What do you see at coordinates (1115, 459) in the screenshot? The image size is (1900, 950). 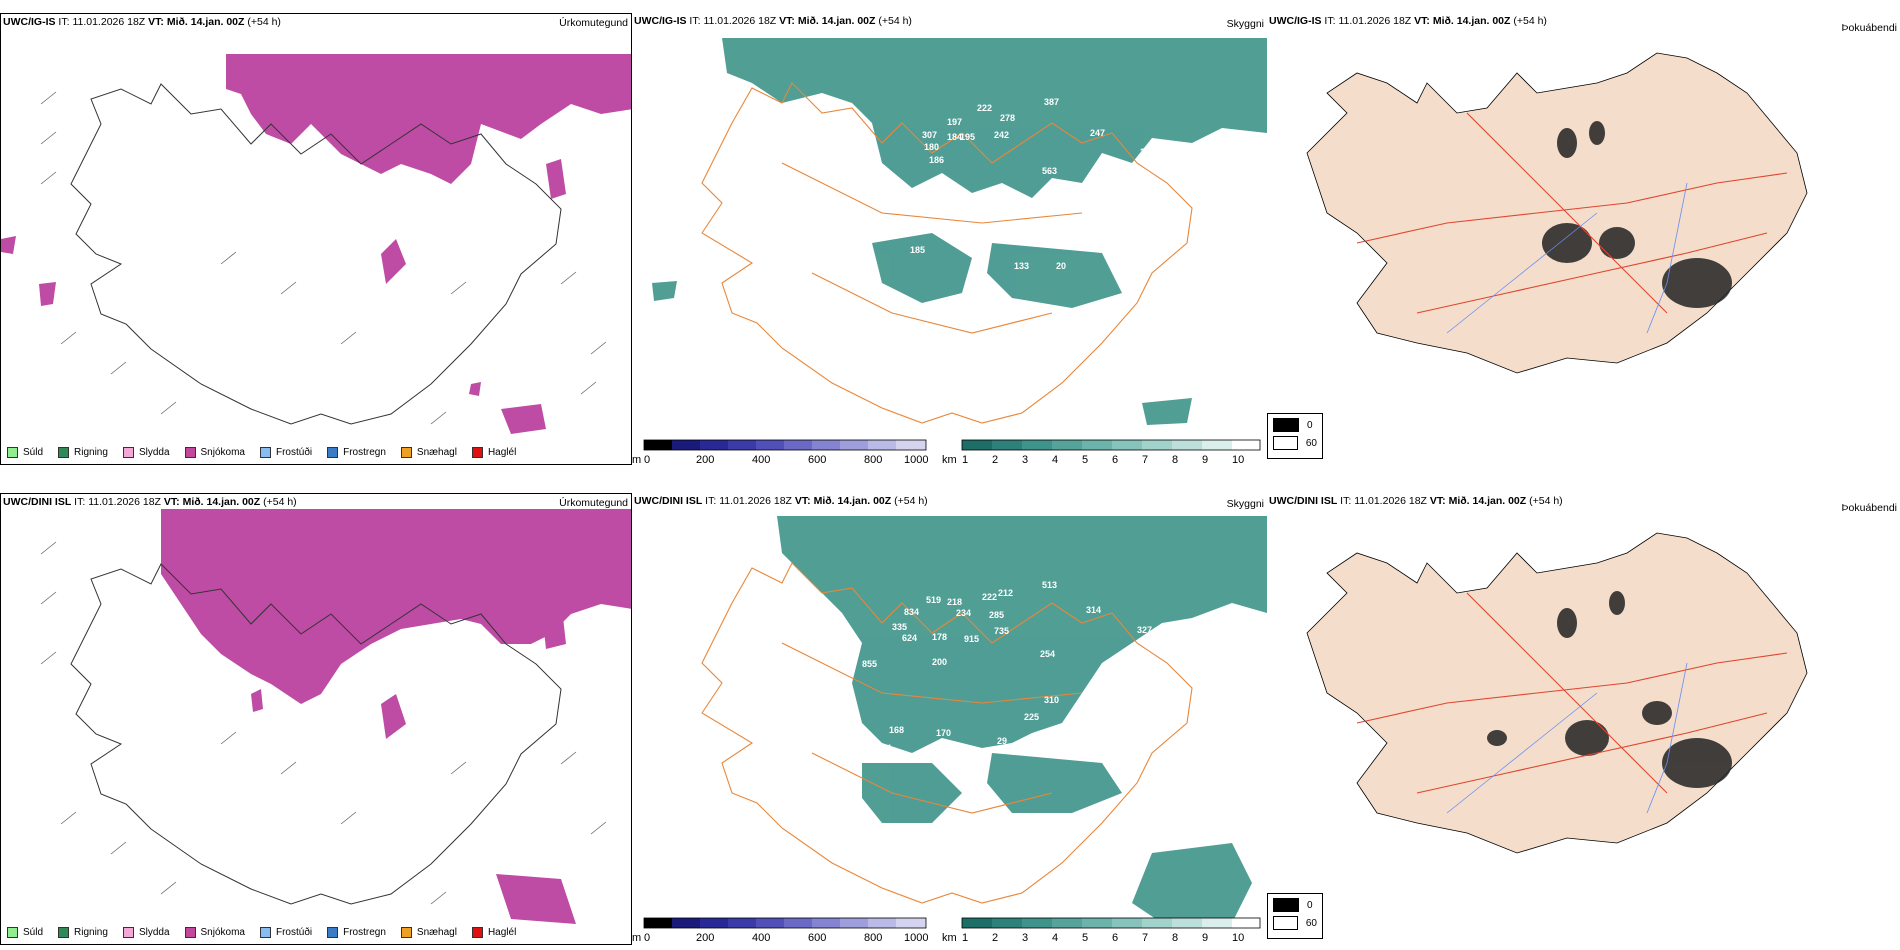 I see `scale-tick: 6` at bounding box center [1115, 459].